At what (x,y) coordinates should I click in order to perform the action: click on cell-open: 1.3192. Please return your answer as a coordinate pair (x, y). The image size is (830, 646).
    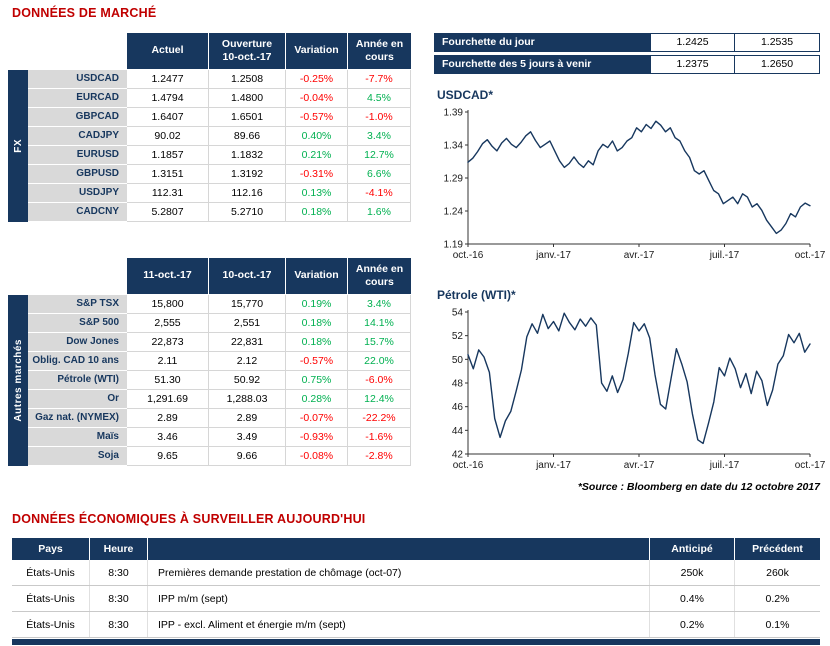
    Looking at the image, I should click on (247, 174).